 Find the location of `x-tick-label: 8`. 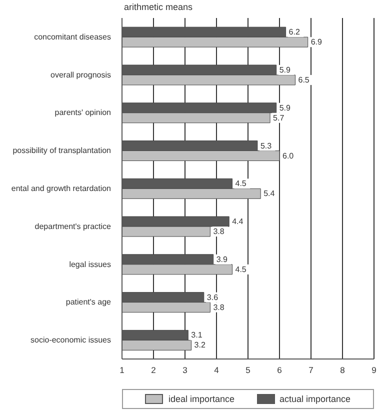

x-tick-label: 8 is located at coordinates (343, 370).